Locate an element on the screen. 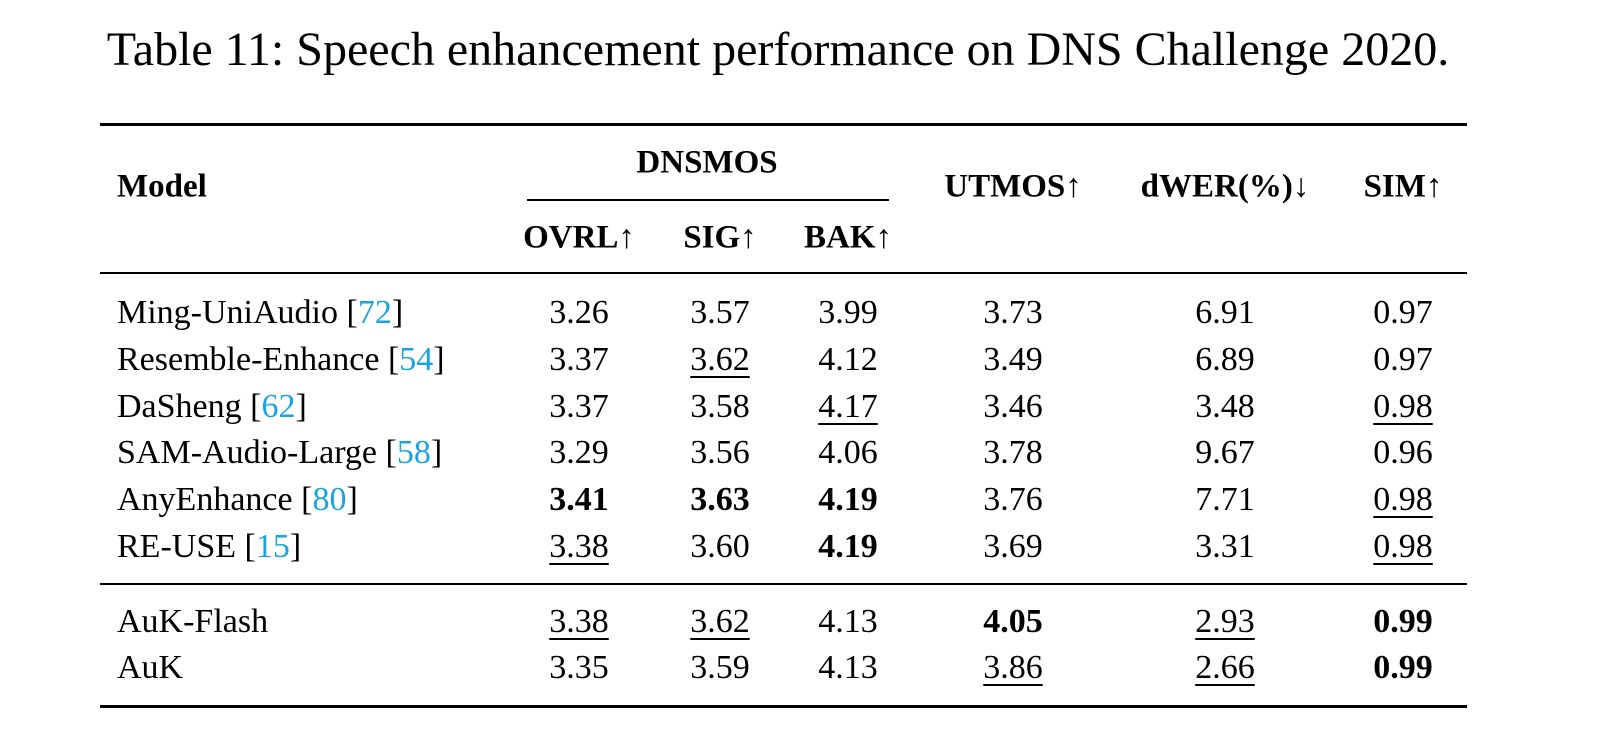  value-cell: 4.06 is located at coordinates (848, 452).